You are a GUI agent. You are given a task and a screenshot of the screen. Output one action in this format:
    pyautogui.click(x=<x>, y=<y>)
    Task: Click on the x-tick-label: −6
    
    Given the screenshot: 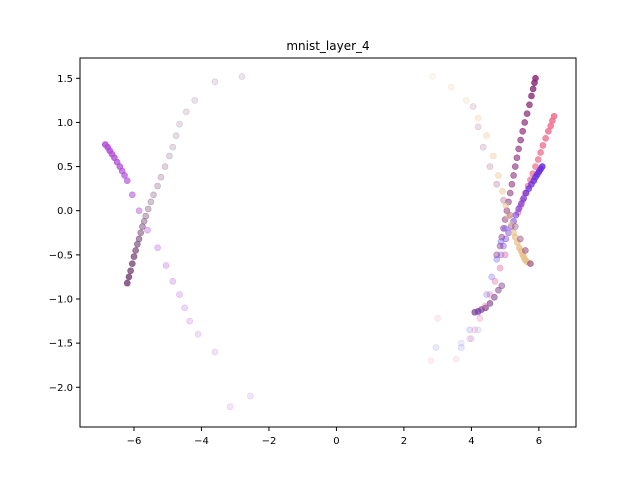 What is the action you would take?
    pyautogui.click(x=134, y=441)
    